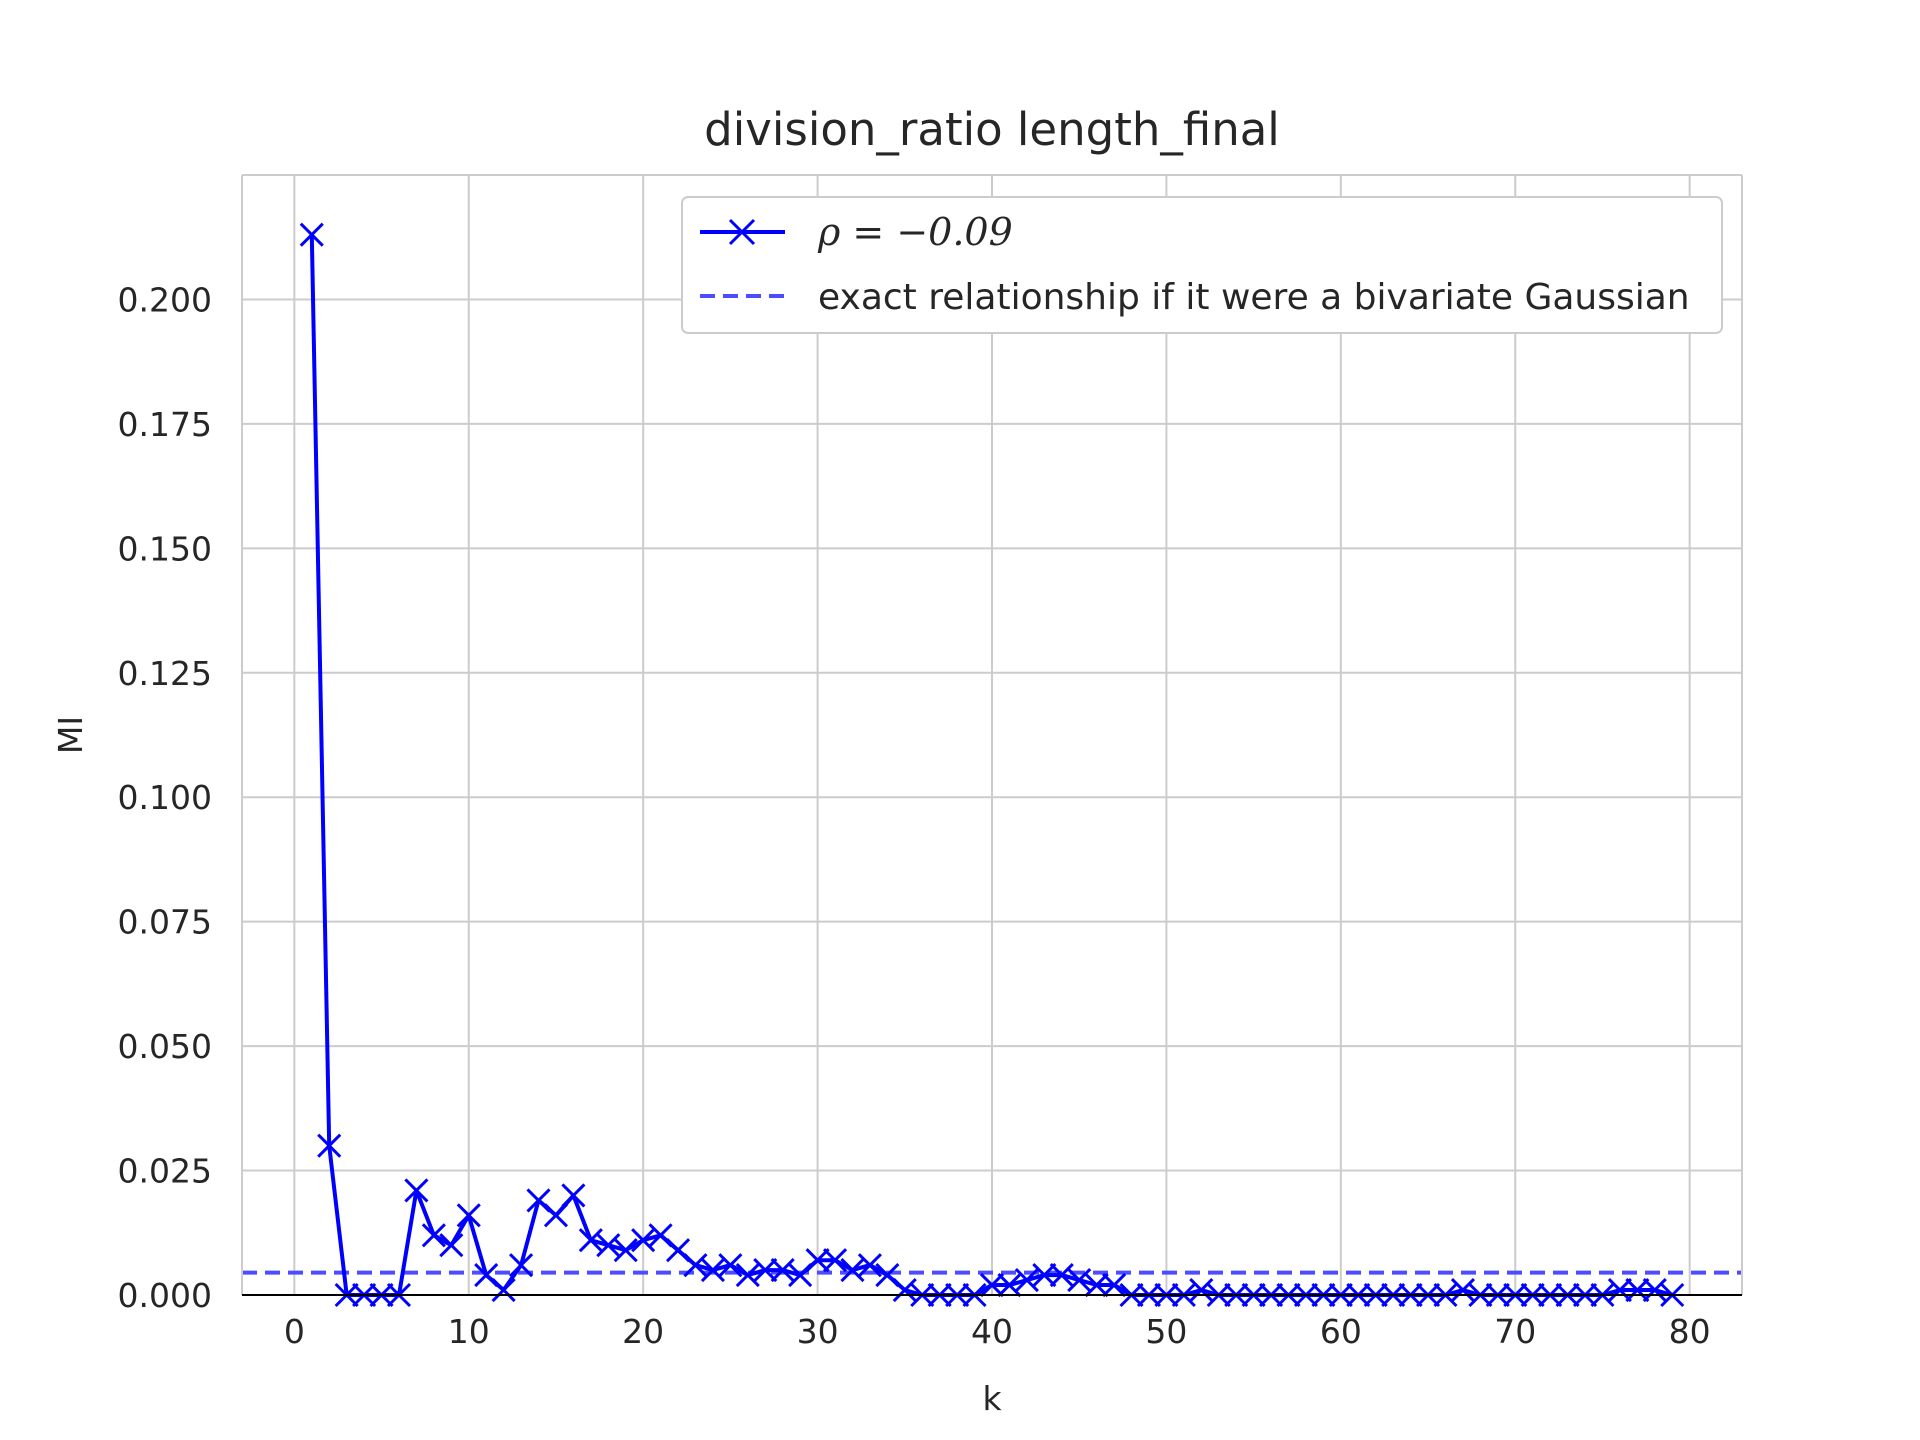  I want to click on legend-frame, so click(1202, 265).